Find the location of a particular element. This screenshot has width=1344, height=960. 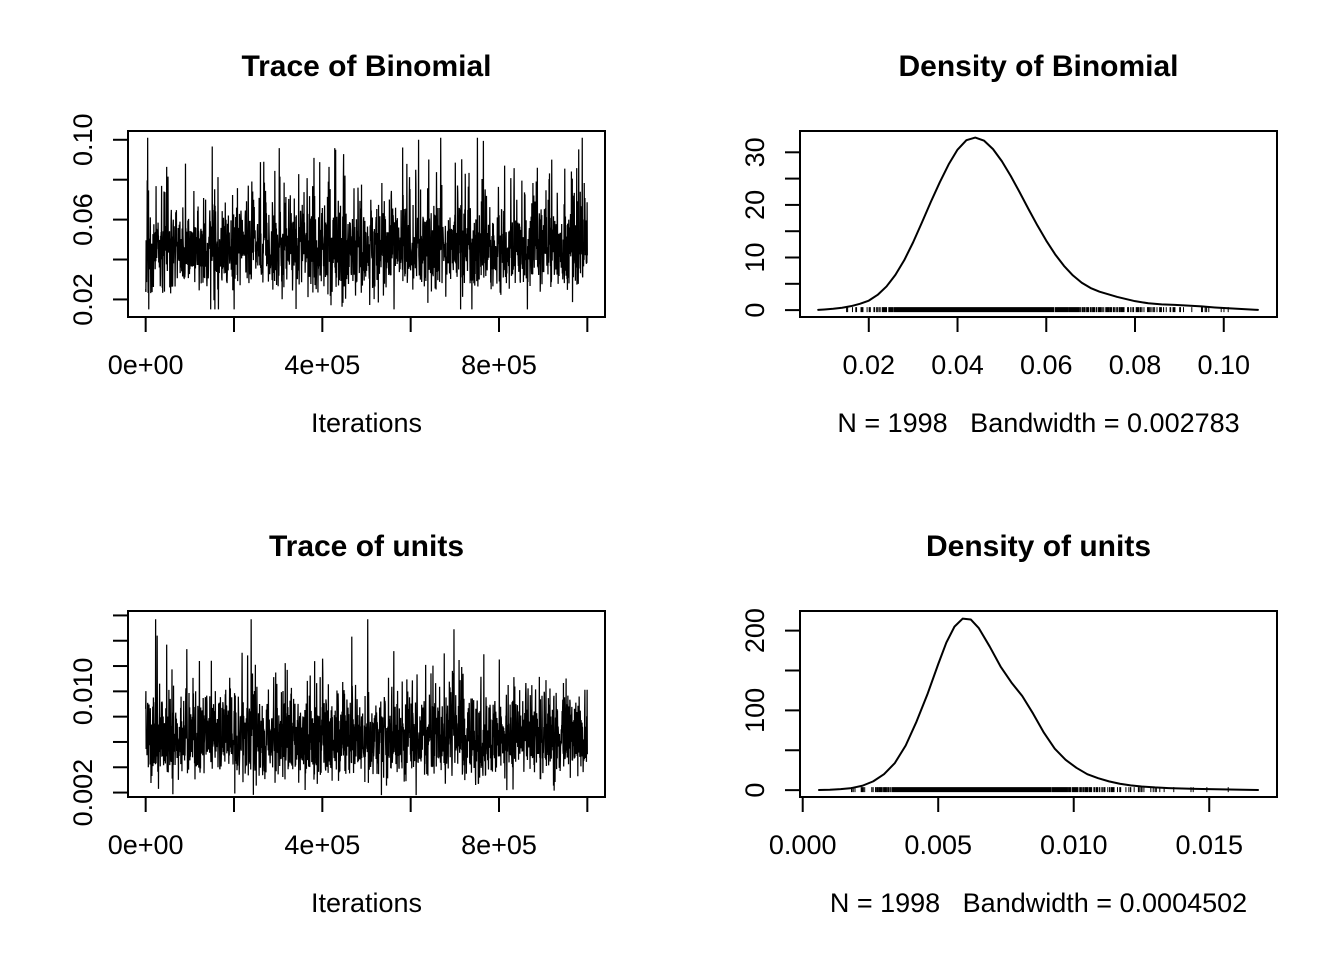

x-tick-label: 0.06 is located at coordinates (1046, 365).